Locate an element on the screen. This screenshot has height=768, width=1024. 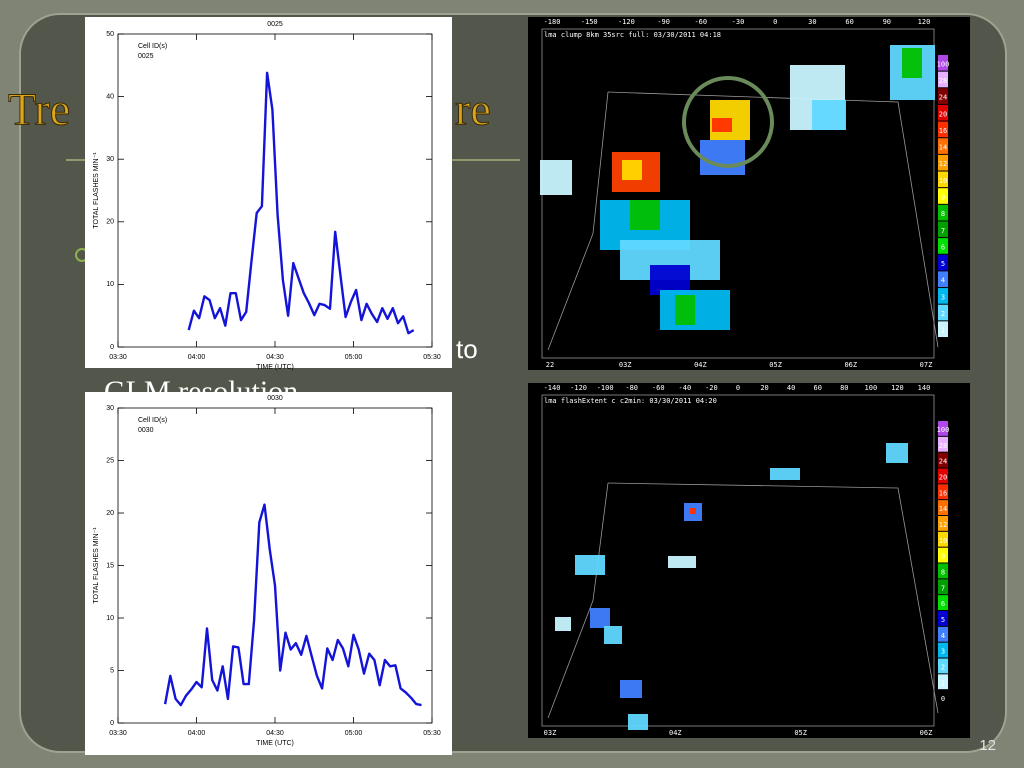
colorbar-label: 3 is located at coordinates (943, 652).